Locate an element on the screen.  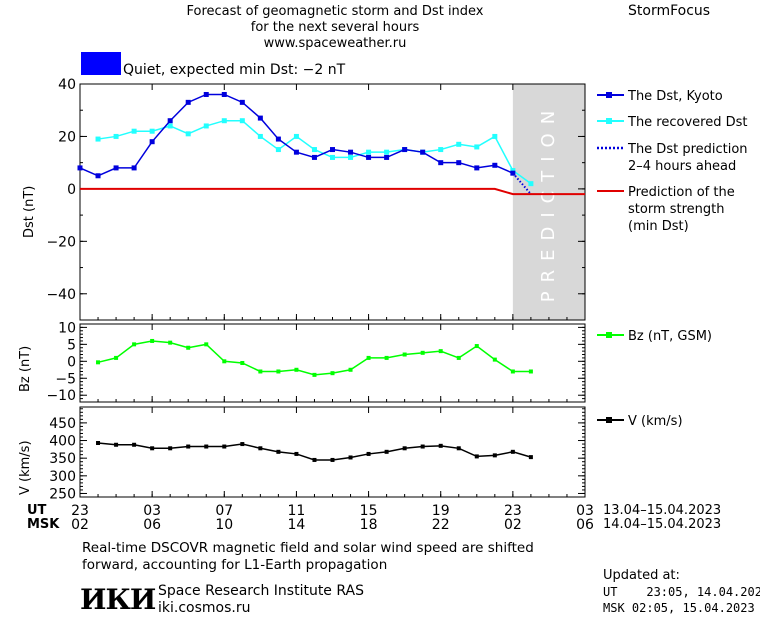
legend-dst-prediction-text: The Dst prediction is located at coordinates (687, 149).